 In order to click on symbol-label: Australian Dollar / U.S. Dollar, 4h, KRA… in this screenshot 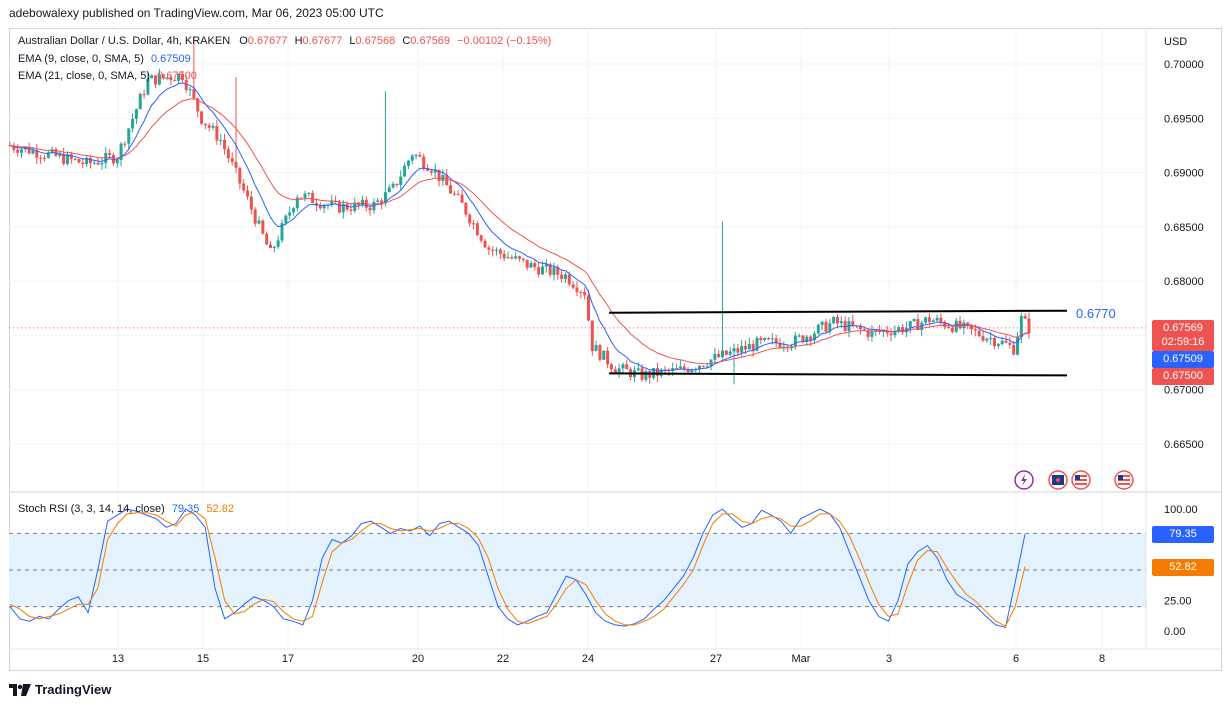, I will do `click(124, 41)`.